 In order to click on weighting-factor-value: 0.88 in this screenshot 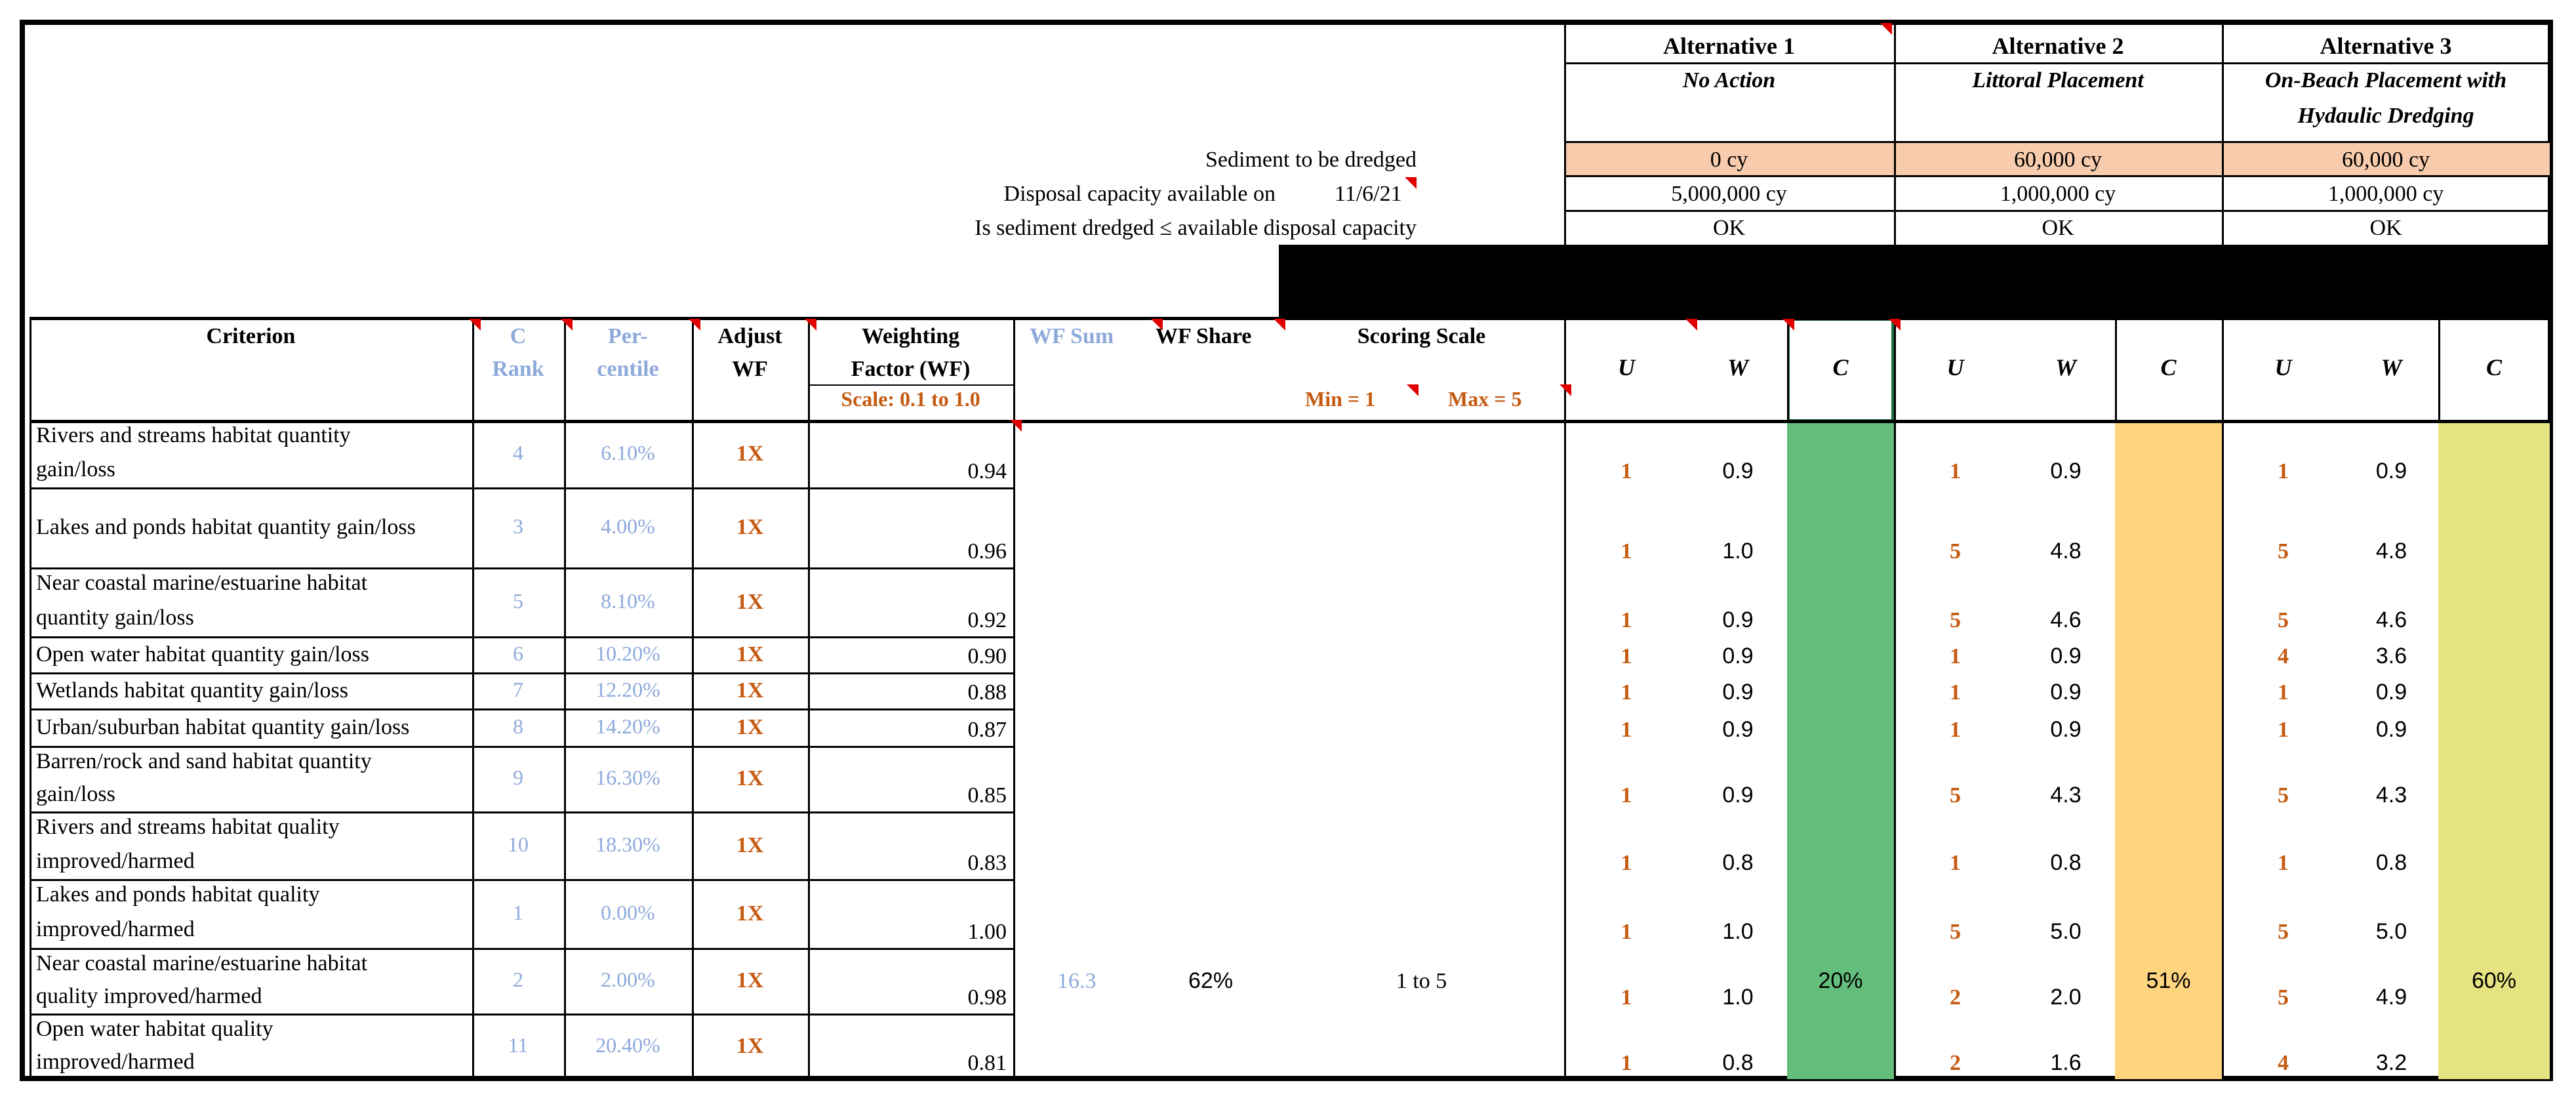, I will do `click(987, 692)`.